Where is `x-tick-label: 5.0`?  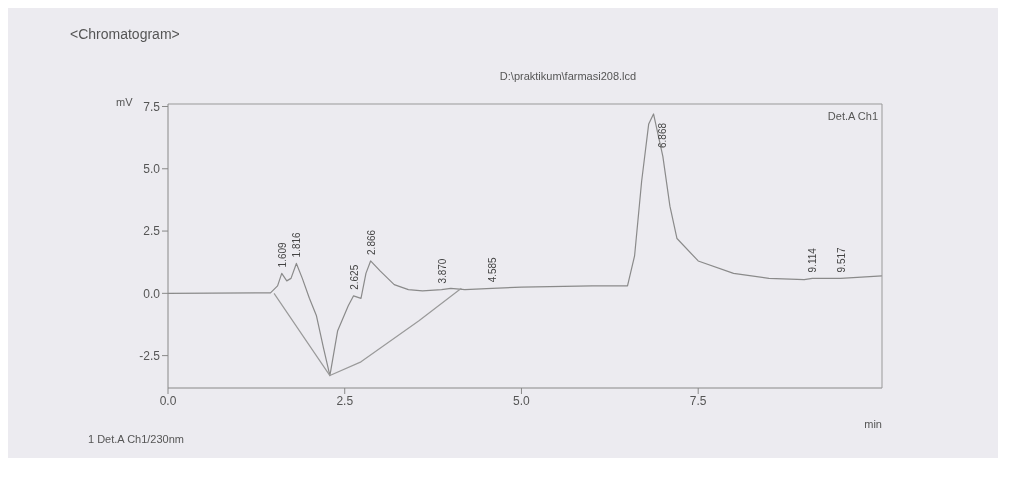 x-tick-label: 5.0 is located at coordinates (522, 400).